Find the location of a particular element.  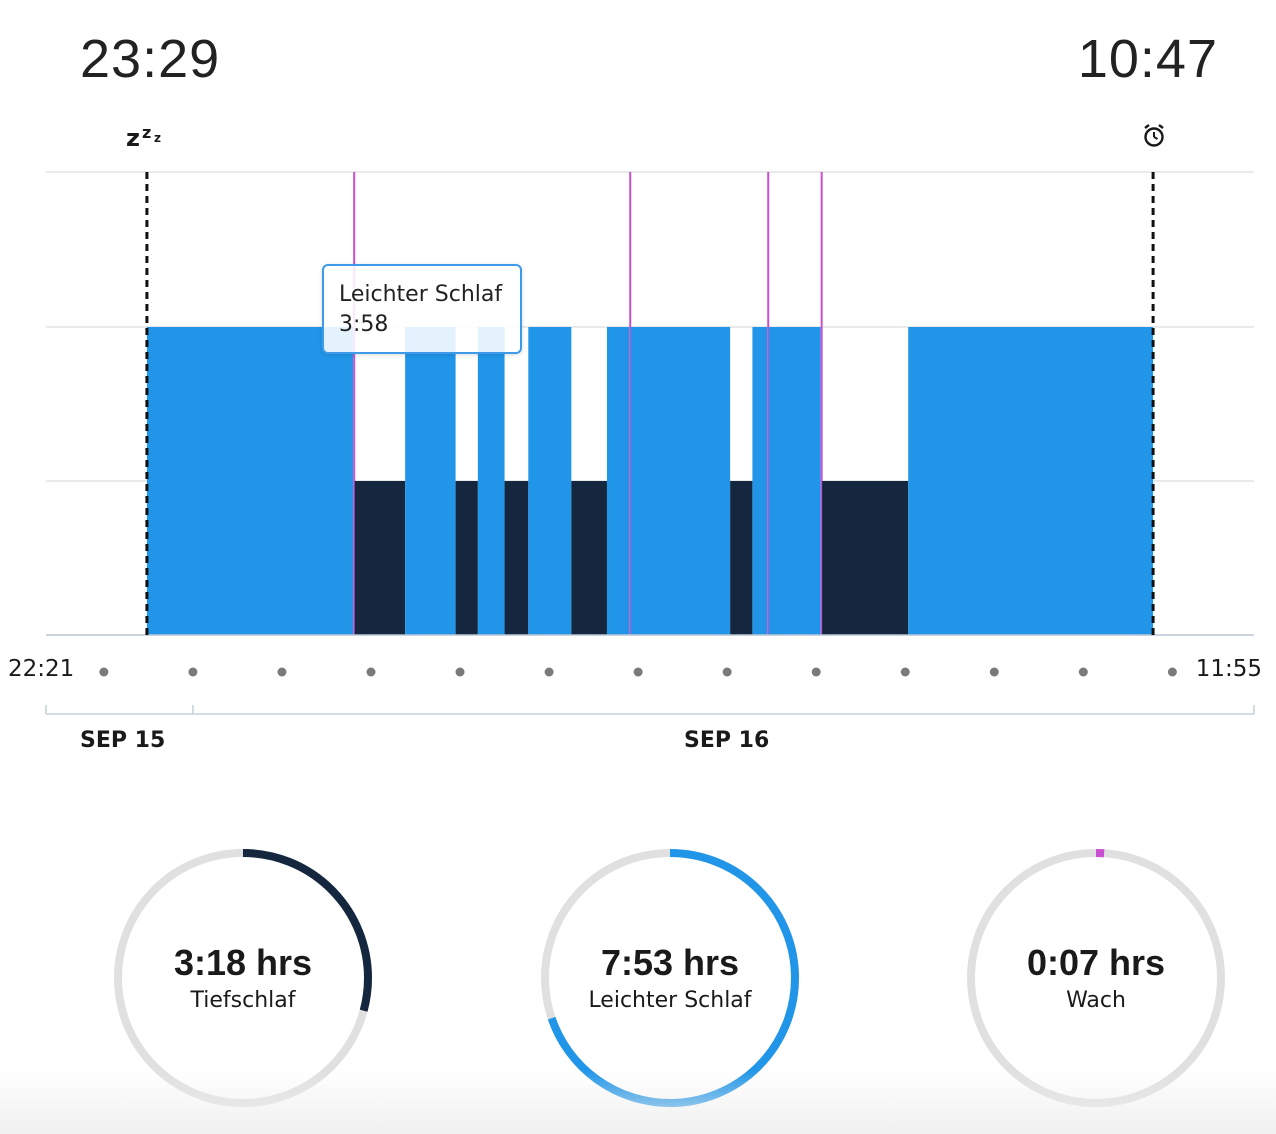

light-sleep-summary: 7:53 hrs Leichter Schlaf is located at coordinates (670, 978).